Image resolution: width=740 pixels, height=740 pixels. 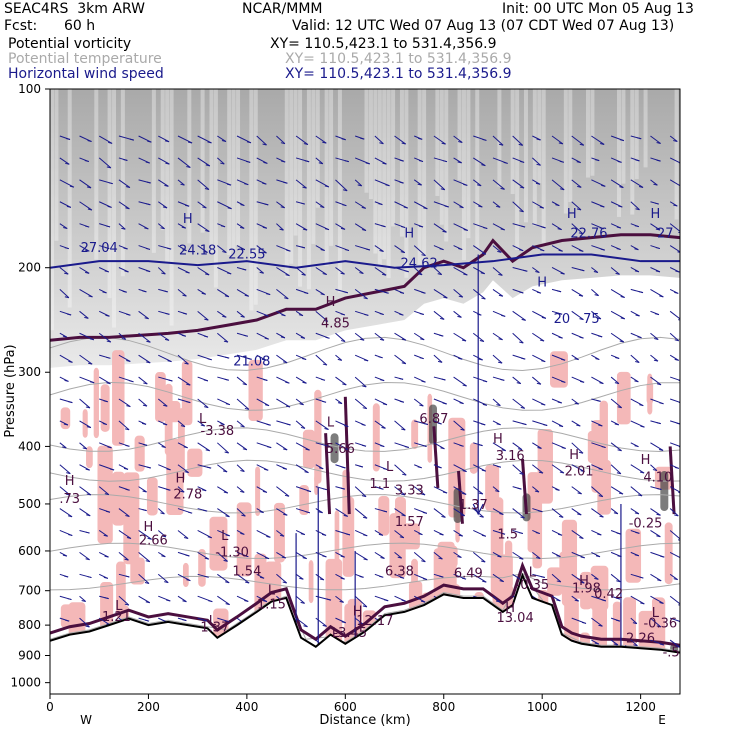 I want to click on terrain-line, so click(x=365, y=613).